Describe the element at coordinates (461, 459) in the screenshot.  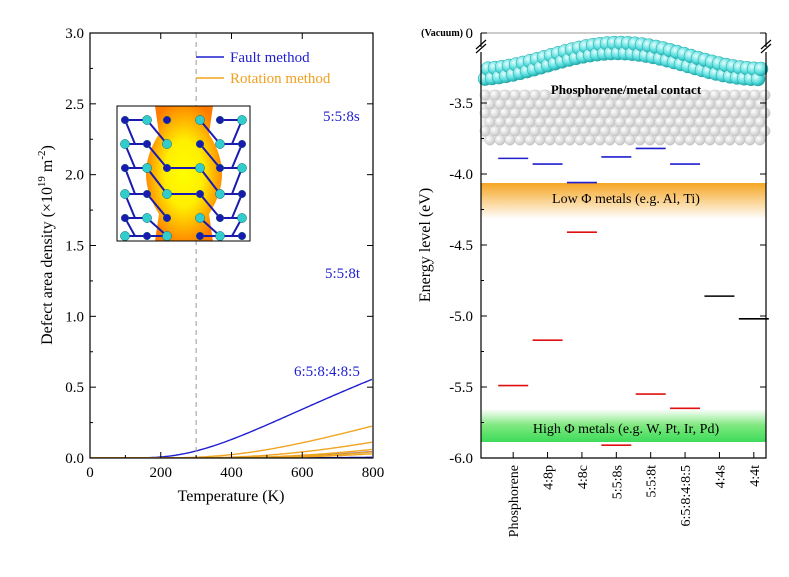
I see `energy-tick-label: -6.0` at that location.